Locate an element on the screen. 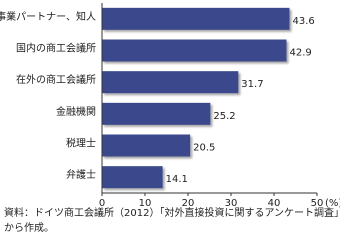 Image resolution: width=340 pixels, height=240 pixels. category-label: 弁護士 is located at coordinates (81, 174).